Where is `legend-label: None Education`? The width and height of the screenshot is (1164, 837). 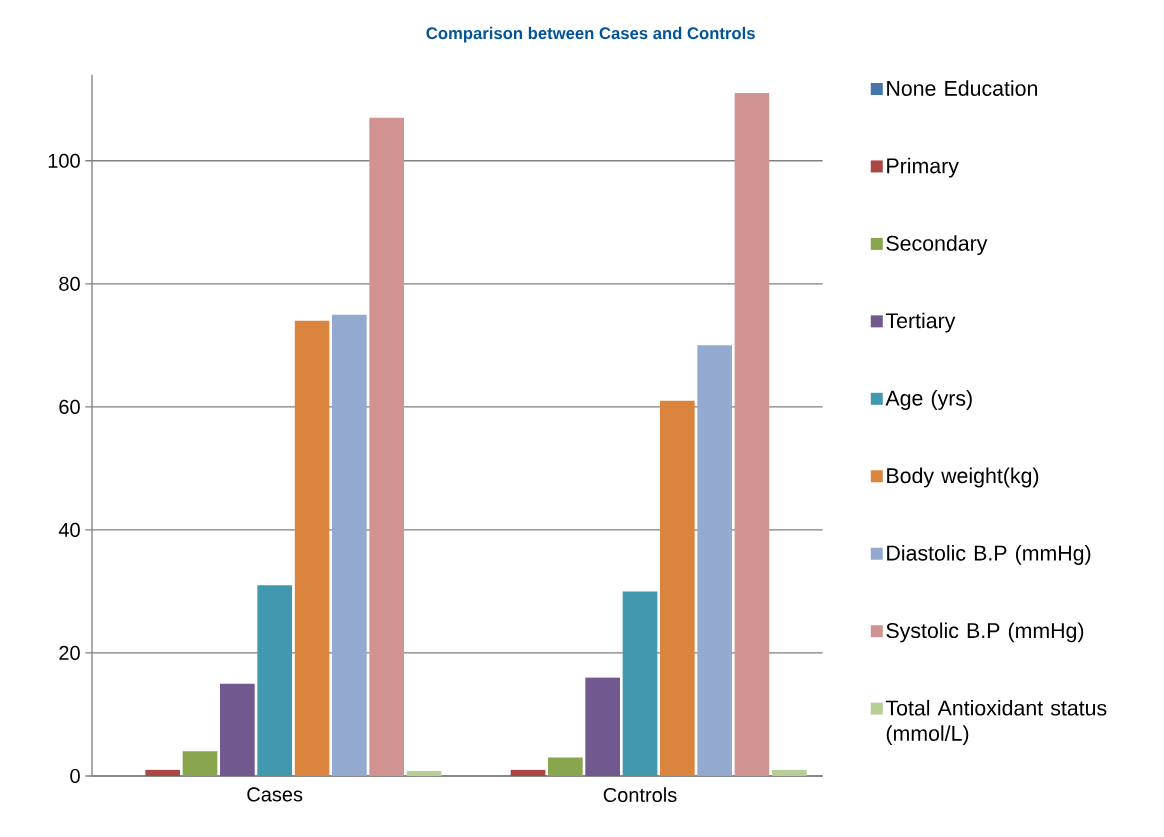 legend-label: None Education is located at coordinates (962, 88).